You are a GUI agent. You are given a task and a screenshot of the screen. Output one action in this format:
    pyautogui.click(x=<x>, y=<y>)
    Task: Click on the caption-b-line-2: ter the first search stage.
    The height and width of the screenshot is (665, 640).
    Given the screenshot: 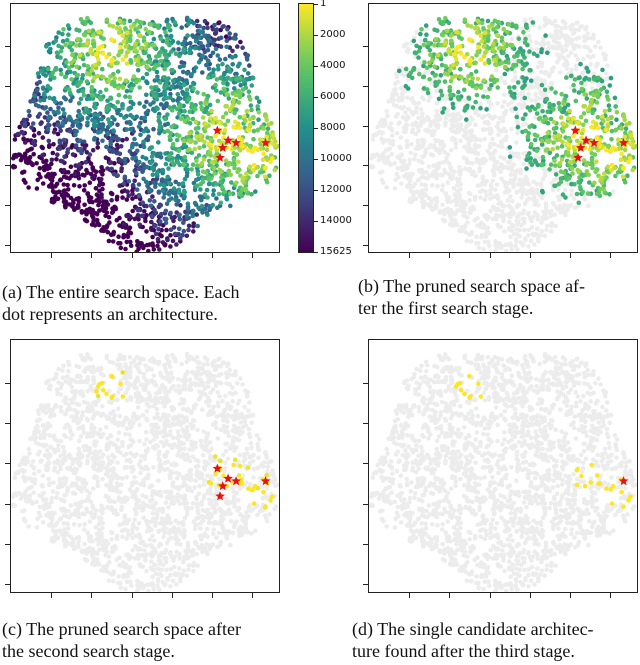 What is the action you would take?
    pyautogui.click(x=446, y=308)
    